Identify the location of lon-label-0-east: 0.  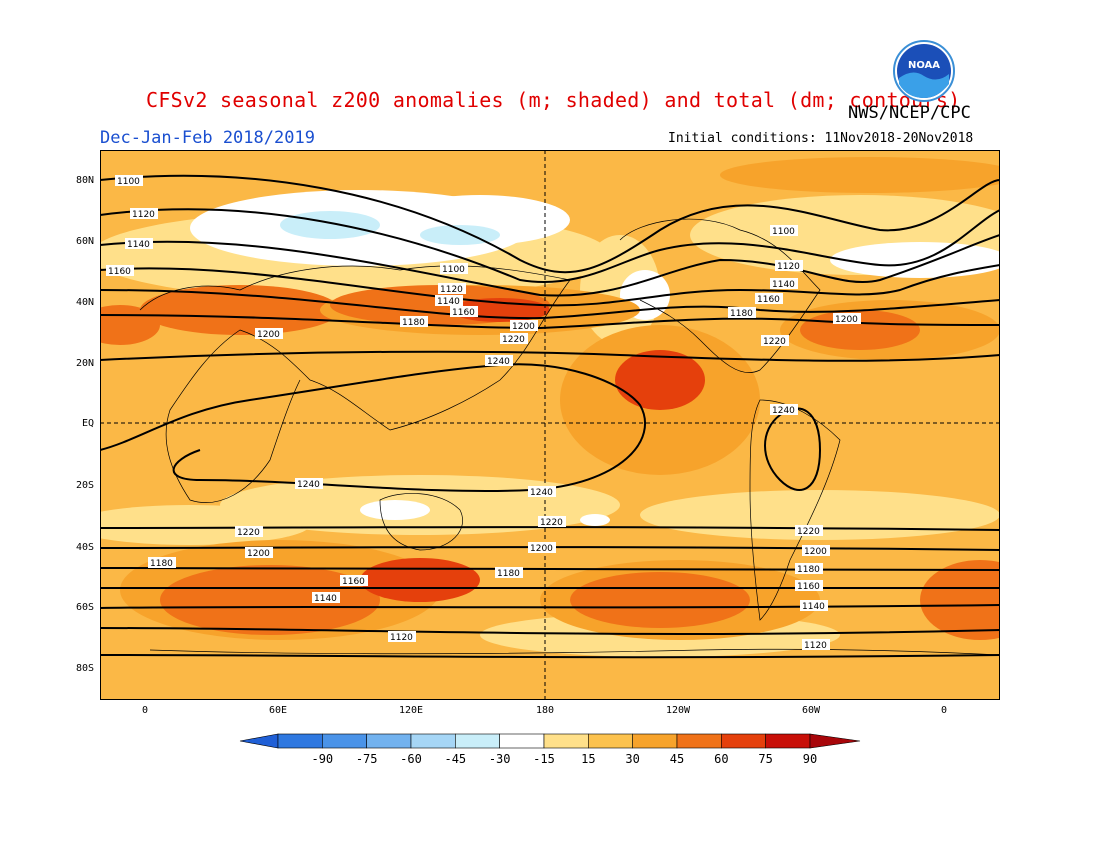
(944, 710).